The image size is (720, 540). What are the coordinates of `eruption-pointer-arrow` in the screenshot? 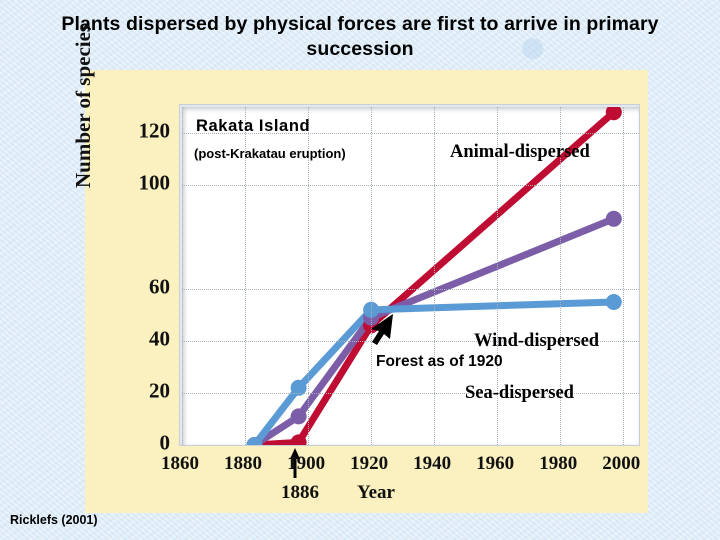 It's located at (295, 463).